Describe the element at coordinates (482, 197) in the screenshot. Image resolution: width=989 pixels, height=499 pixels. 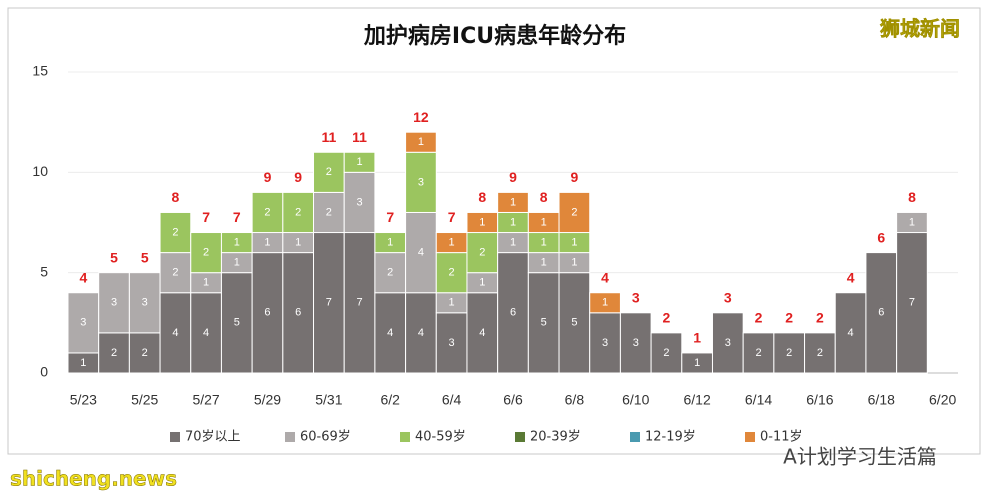
I see `total-label: 8` at that location.